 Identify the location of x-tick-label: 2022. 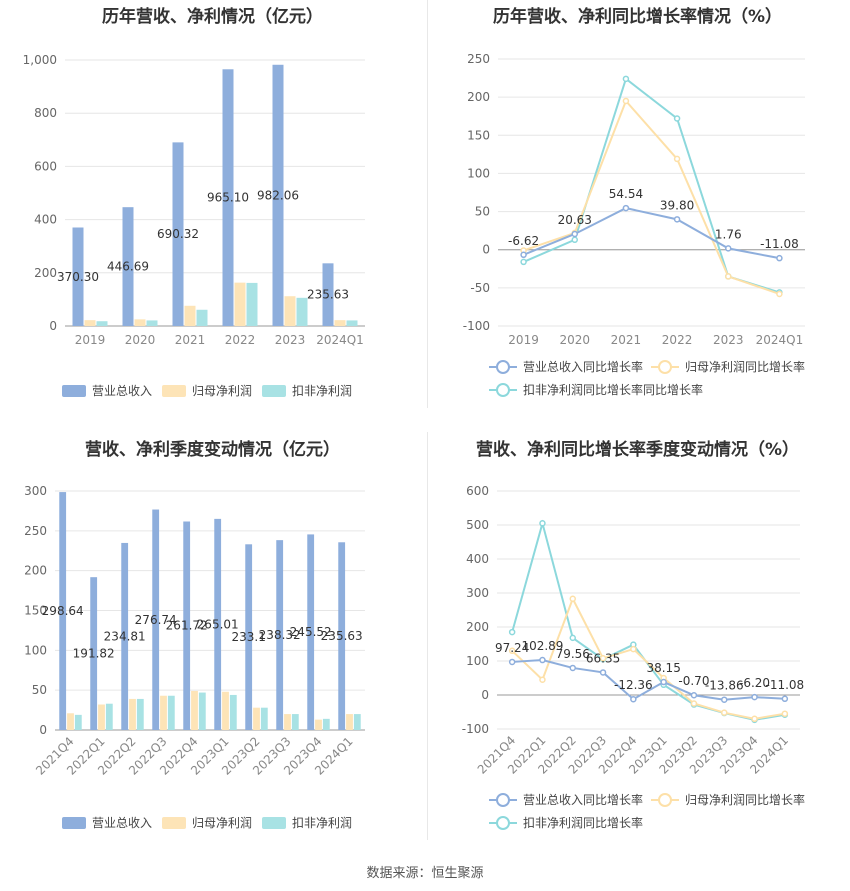
(240, 340).